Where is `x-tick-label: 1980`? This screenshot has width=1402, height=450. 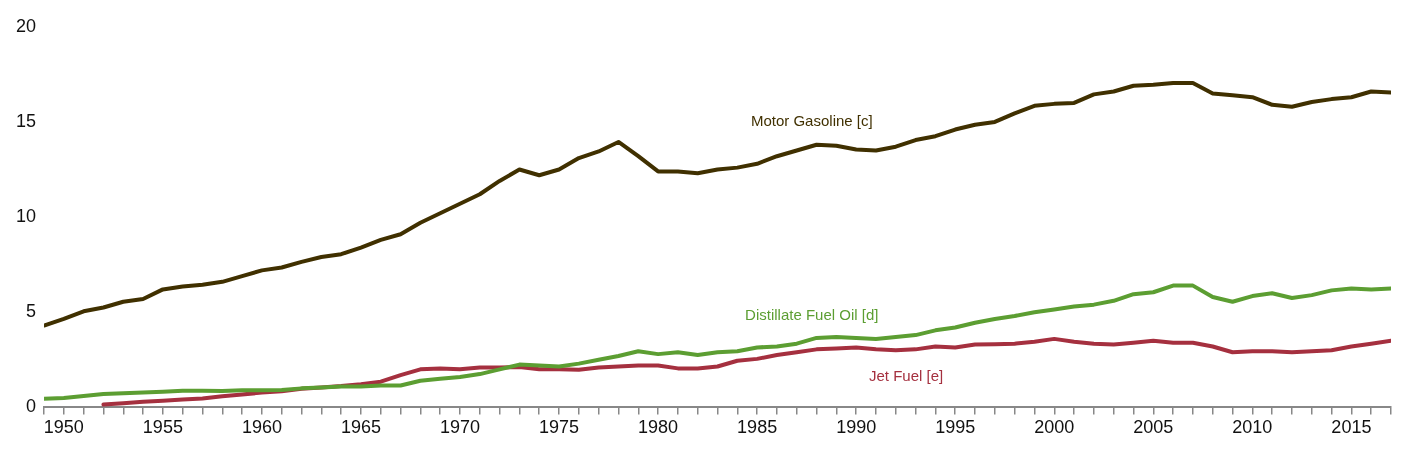
x-tick-label: 1980 is located at coordinates (658, 427).